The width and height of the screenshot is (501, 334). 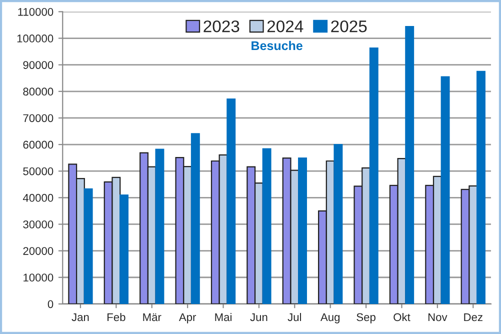 I want to click on x-tick-label: Okt, so click(x=402, y=317).